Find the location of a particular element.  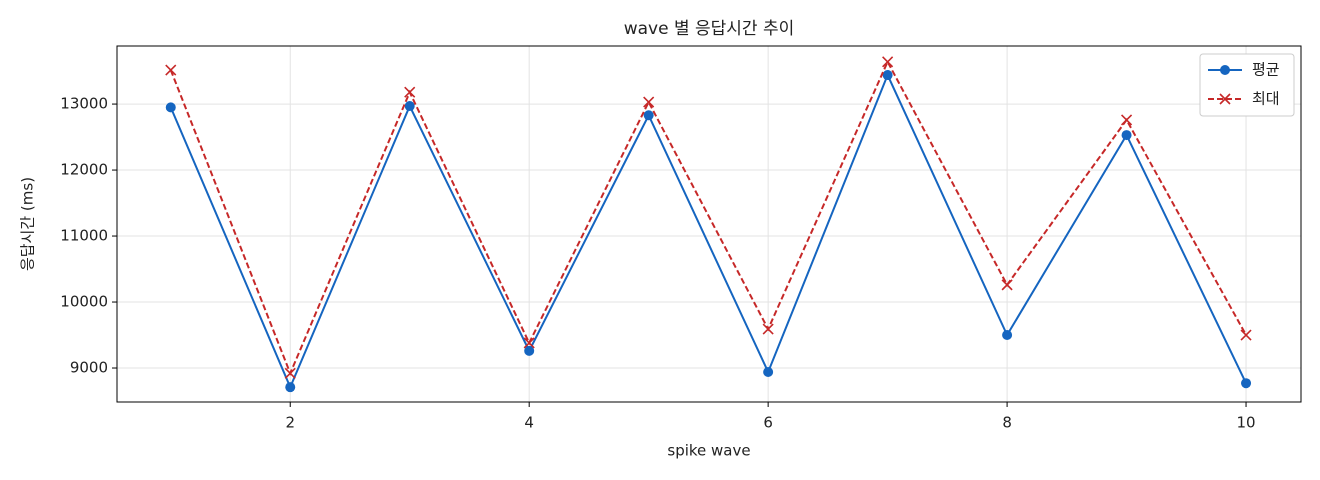

legend-label: 최대 is located at coordinates (1266, 99).